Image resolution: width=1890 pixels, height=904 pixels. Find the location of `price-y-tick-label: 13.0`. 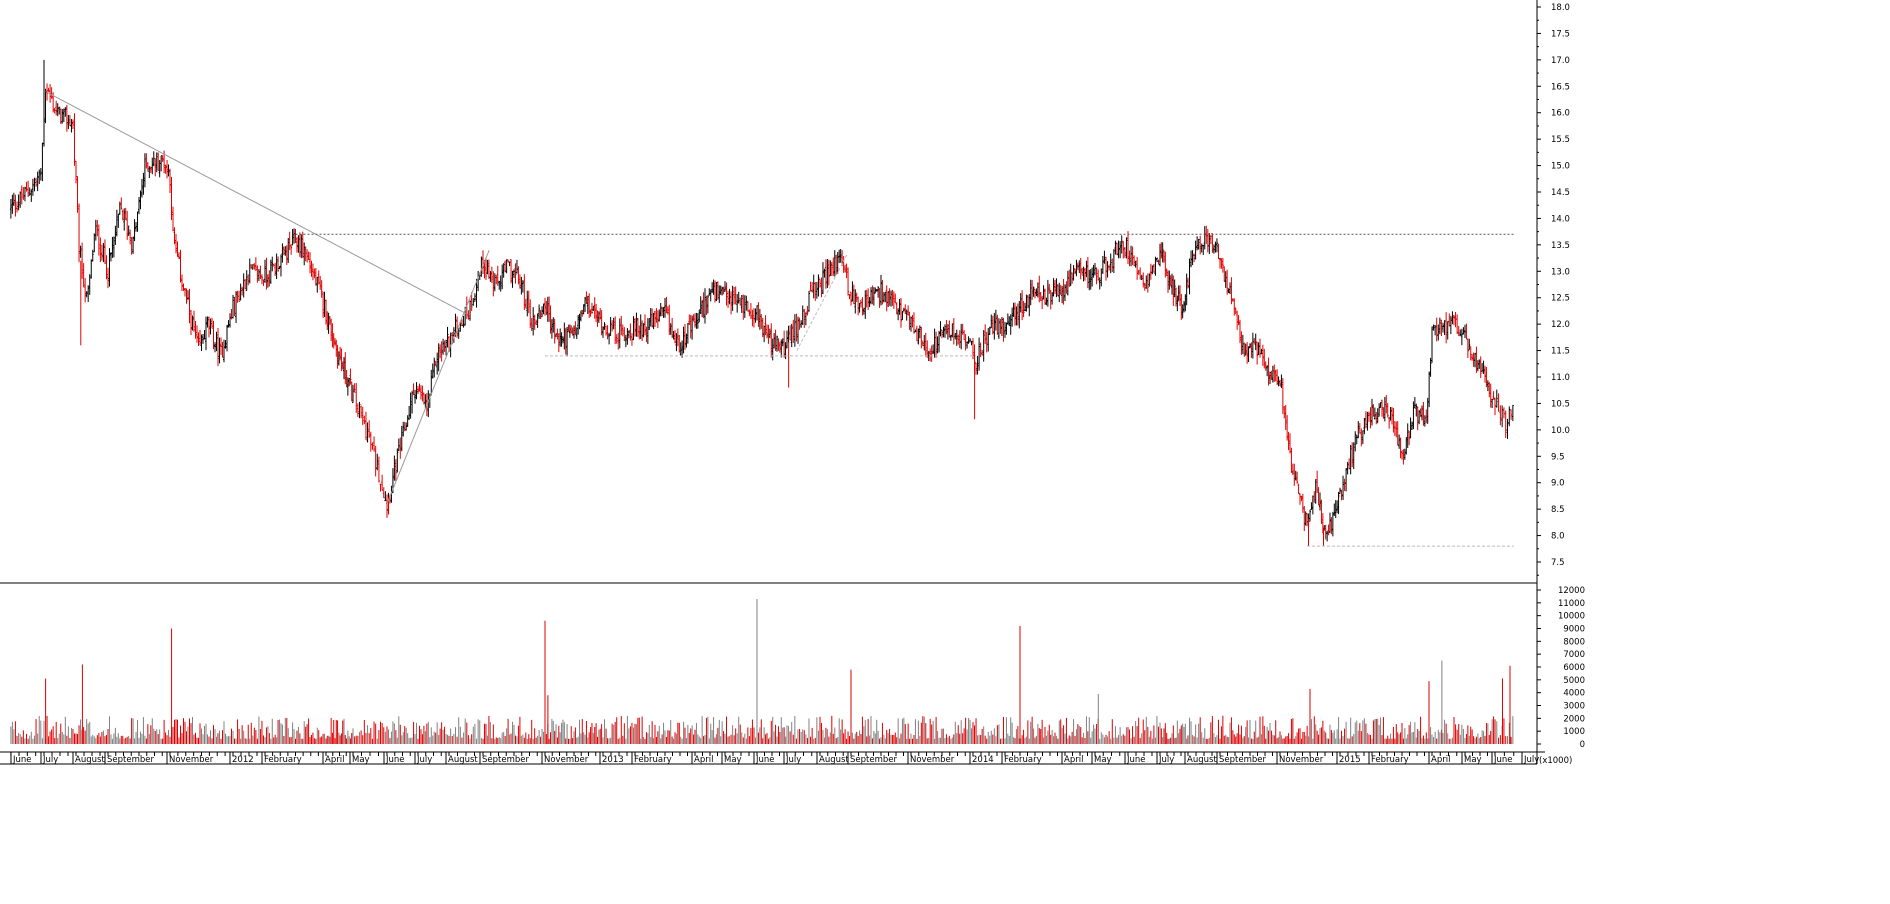

price-y-tick-label: 13.0 is located at coordinates (1560, 272).